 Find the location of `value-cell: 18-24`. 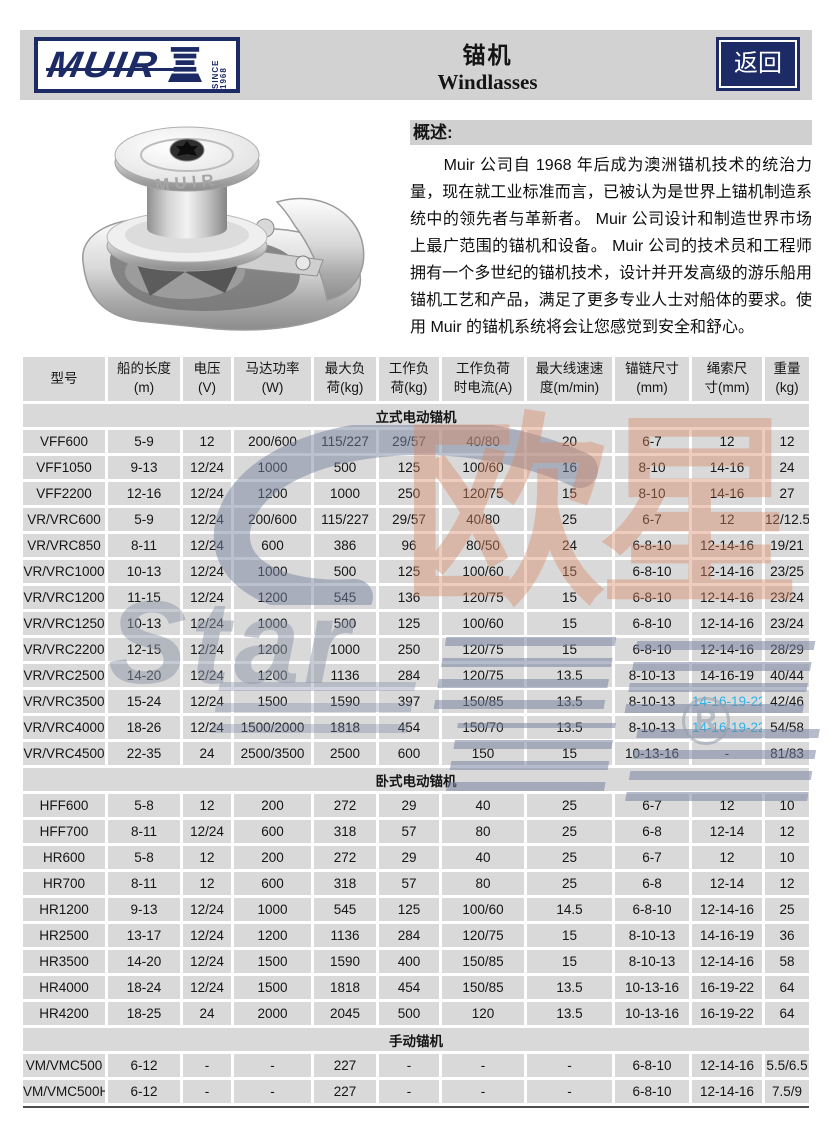

value-cell: 18-24 is located at coordinates (144, 987).